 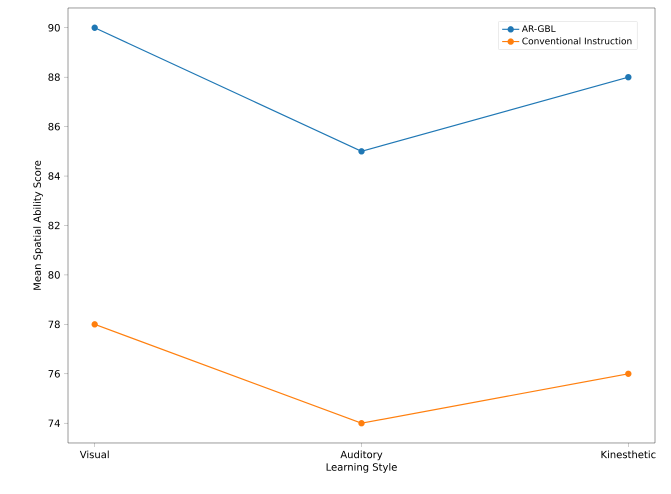 What do you see at coordinates (577, 40) in the screenshot?
I see `legend-label: Conventional Instruction` at bounding box center [577, 40].